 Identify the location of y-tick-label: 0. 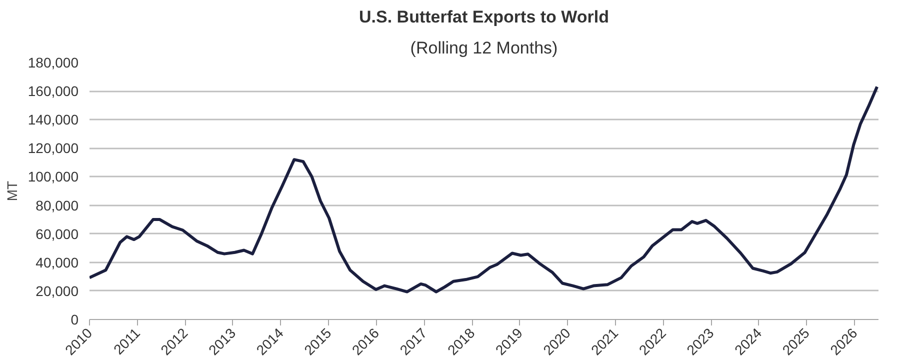
(74, 320).